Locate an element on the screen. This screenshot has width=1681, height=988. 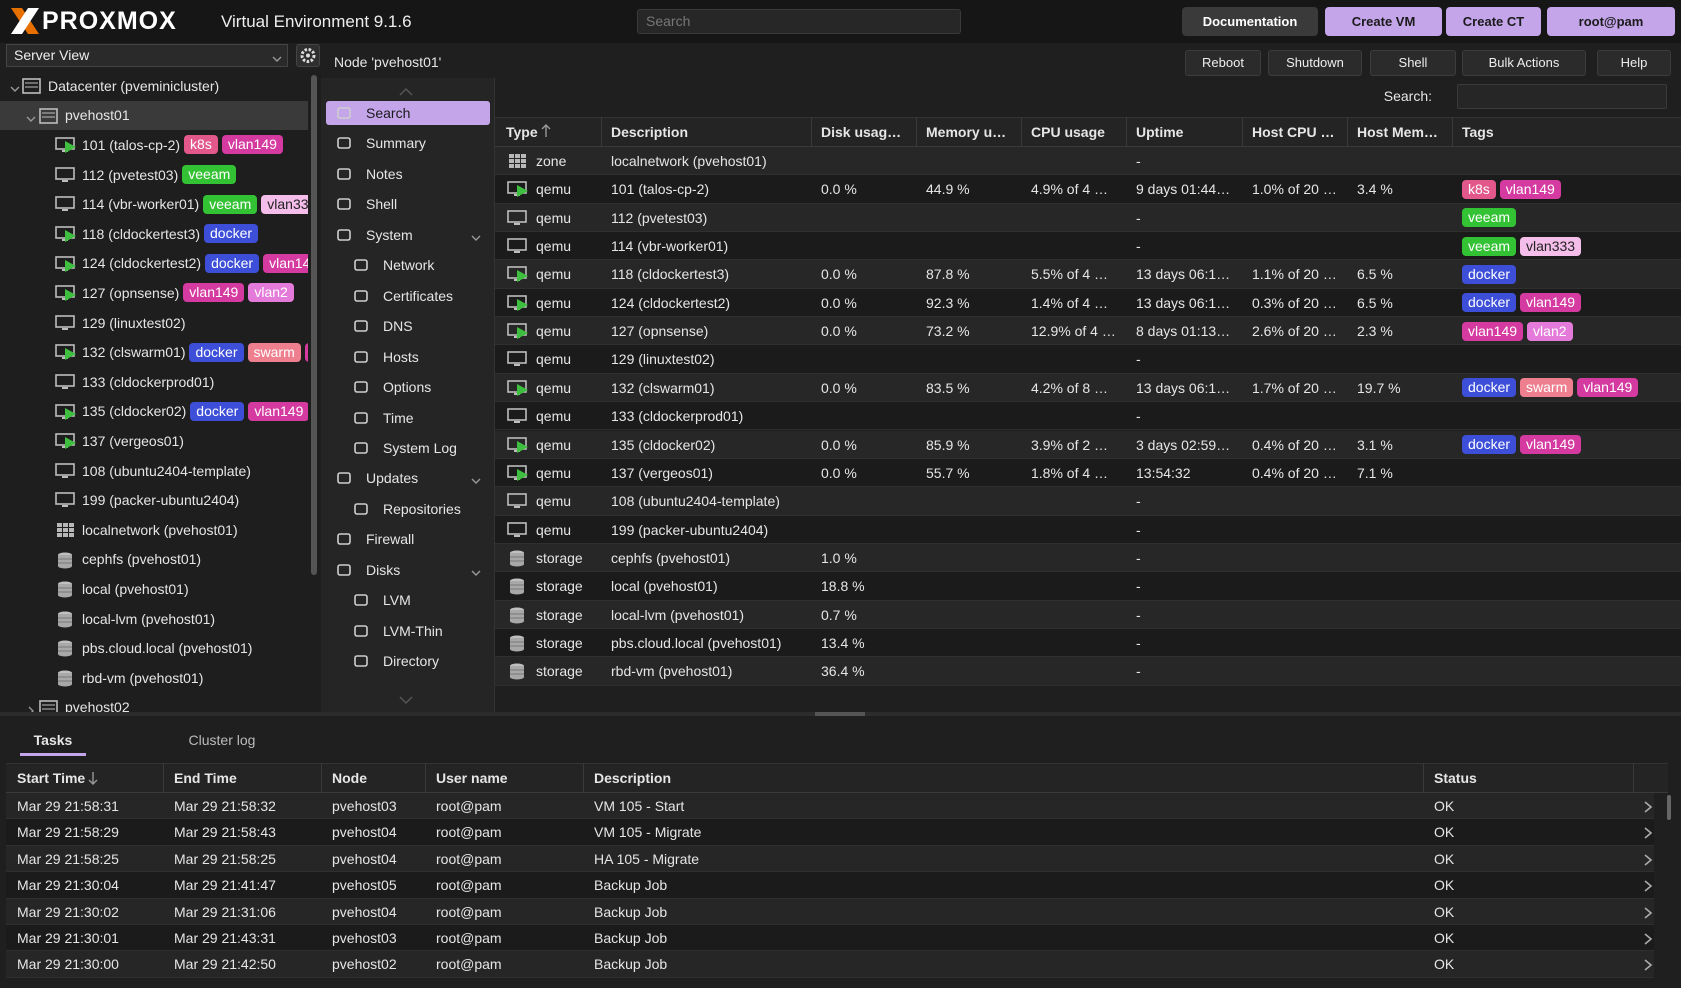
panel-tab: Cluster log is located at coordinates (222, 740).